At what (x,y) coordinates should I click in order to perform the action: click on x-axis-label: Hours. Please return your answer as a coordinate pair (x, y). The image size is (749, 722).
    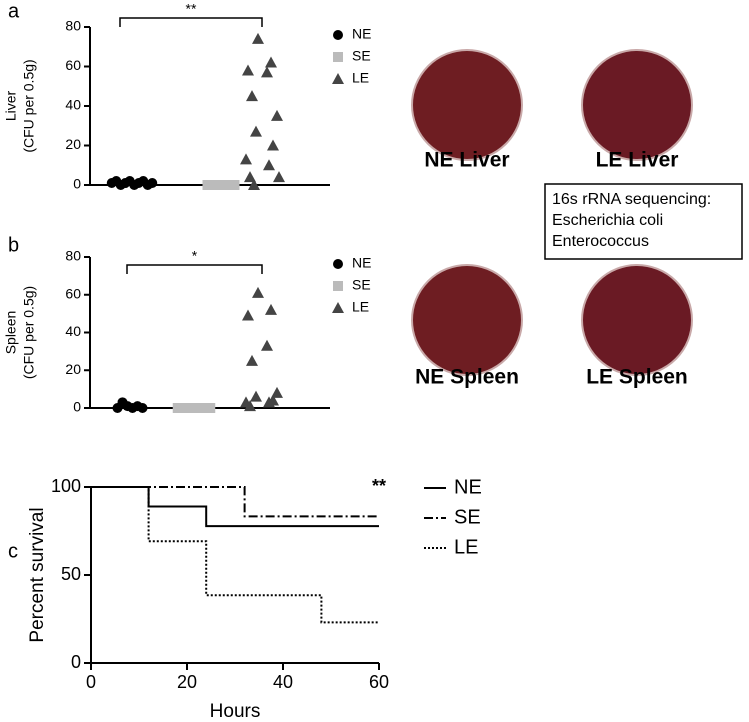
    Looking at the image, I should click on (235, 711).